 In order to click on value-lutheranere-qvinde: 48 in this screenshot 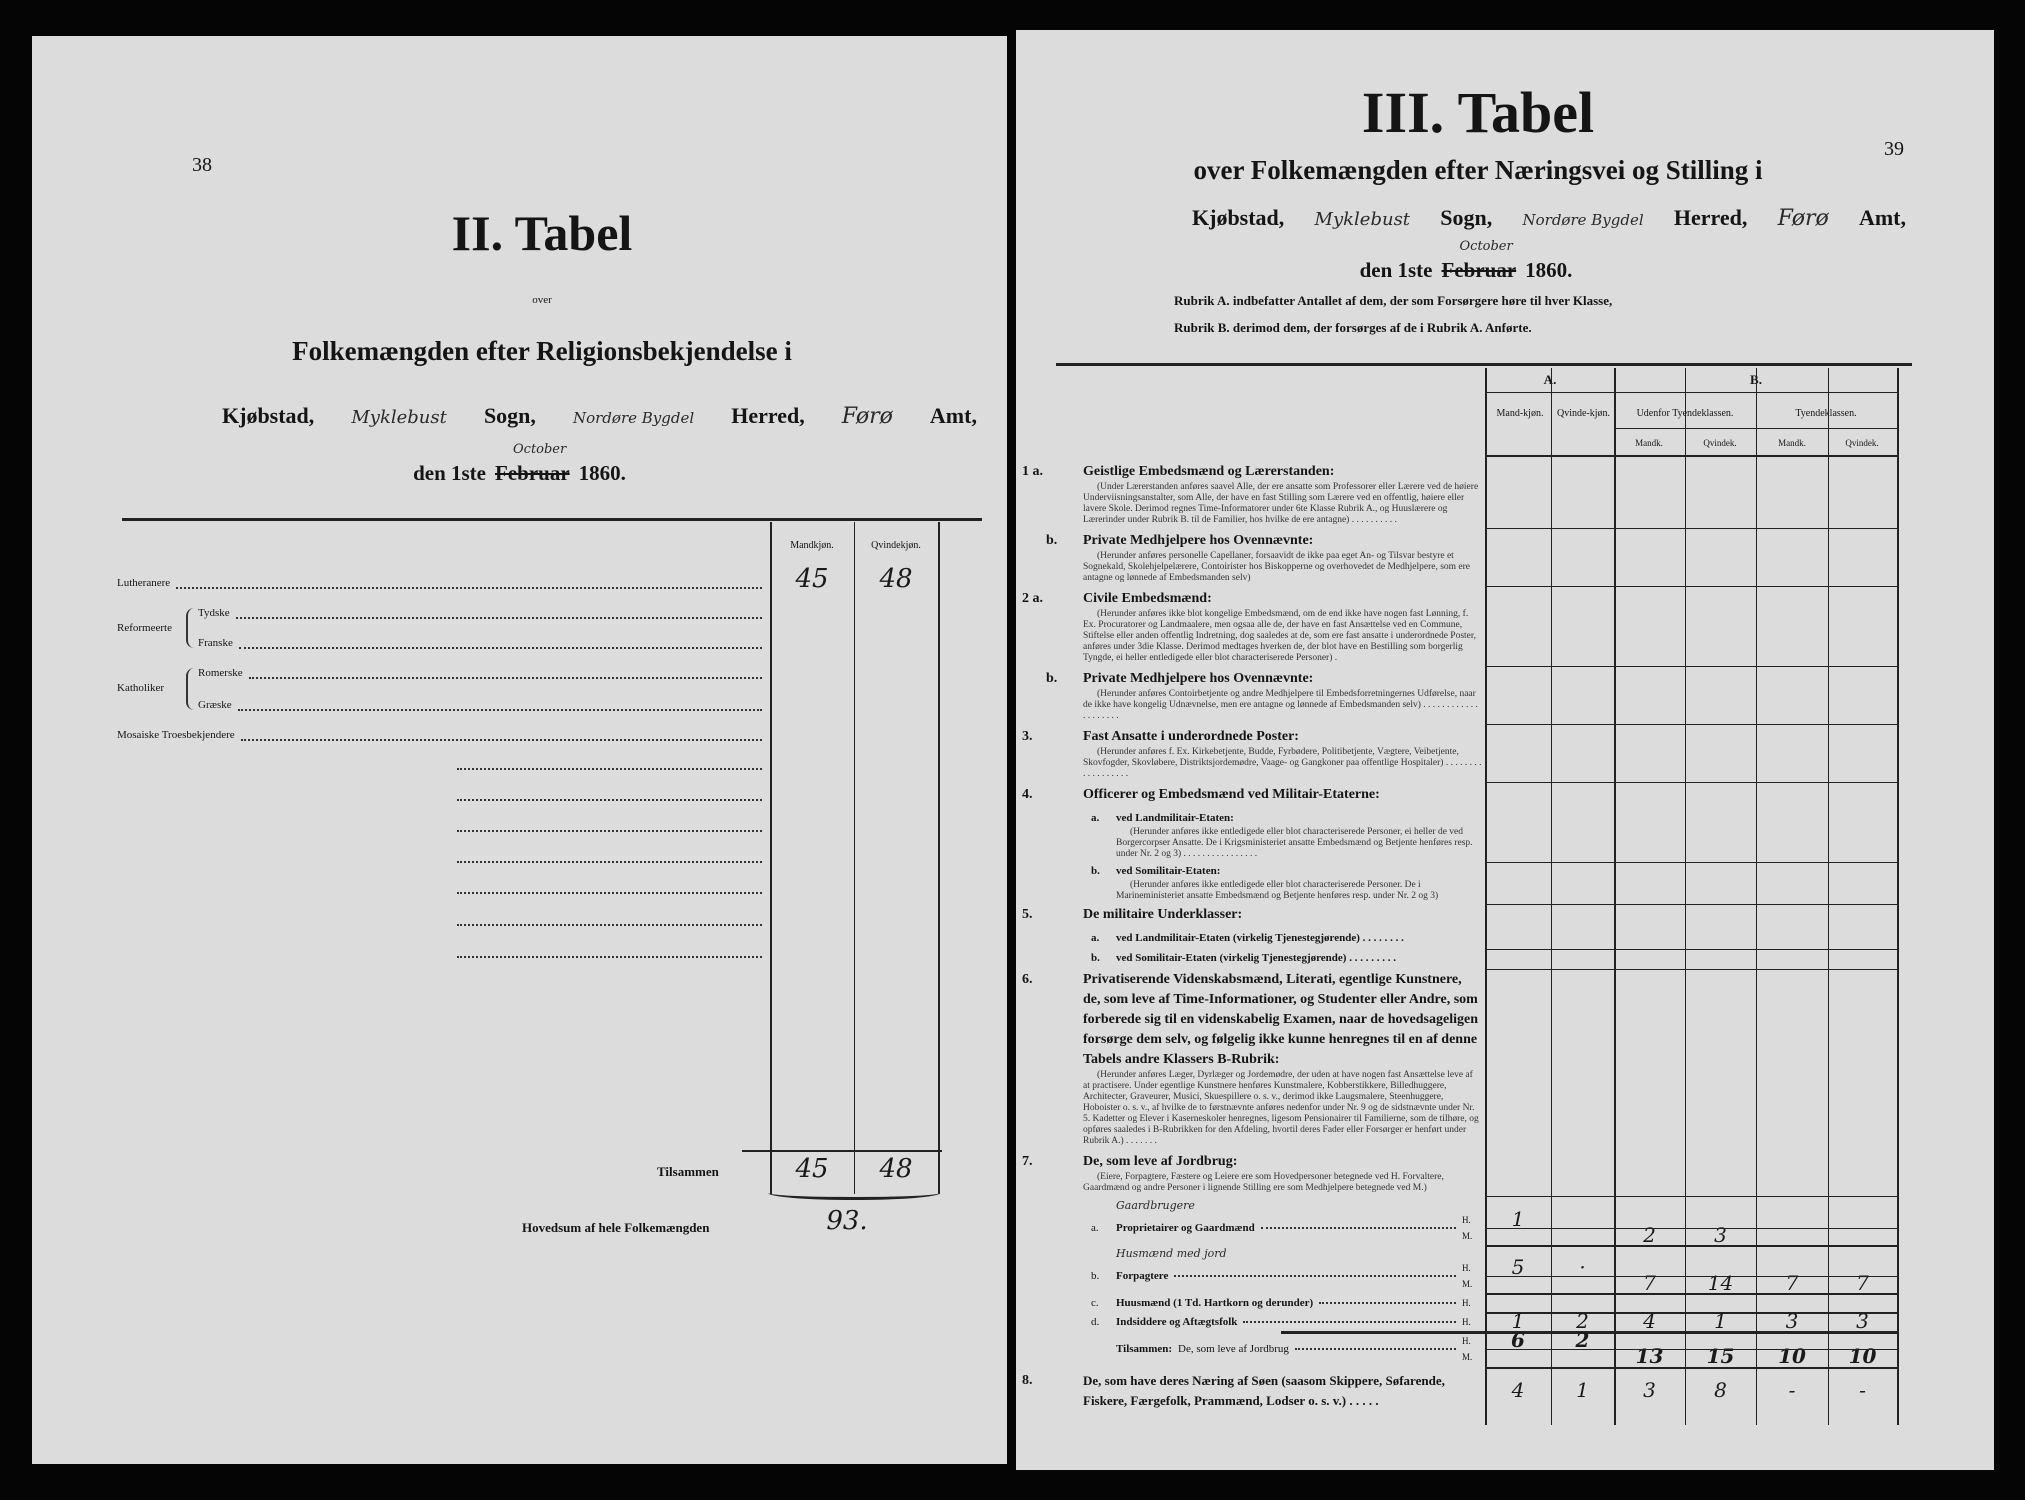, I will do `click(896, 579)`.